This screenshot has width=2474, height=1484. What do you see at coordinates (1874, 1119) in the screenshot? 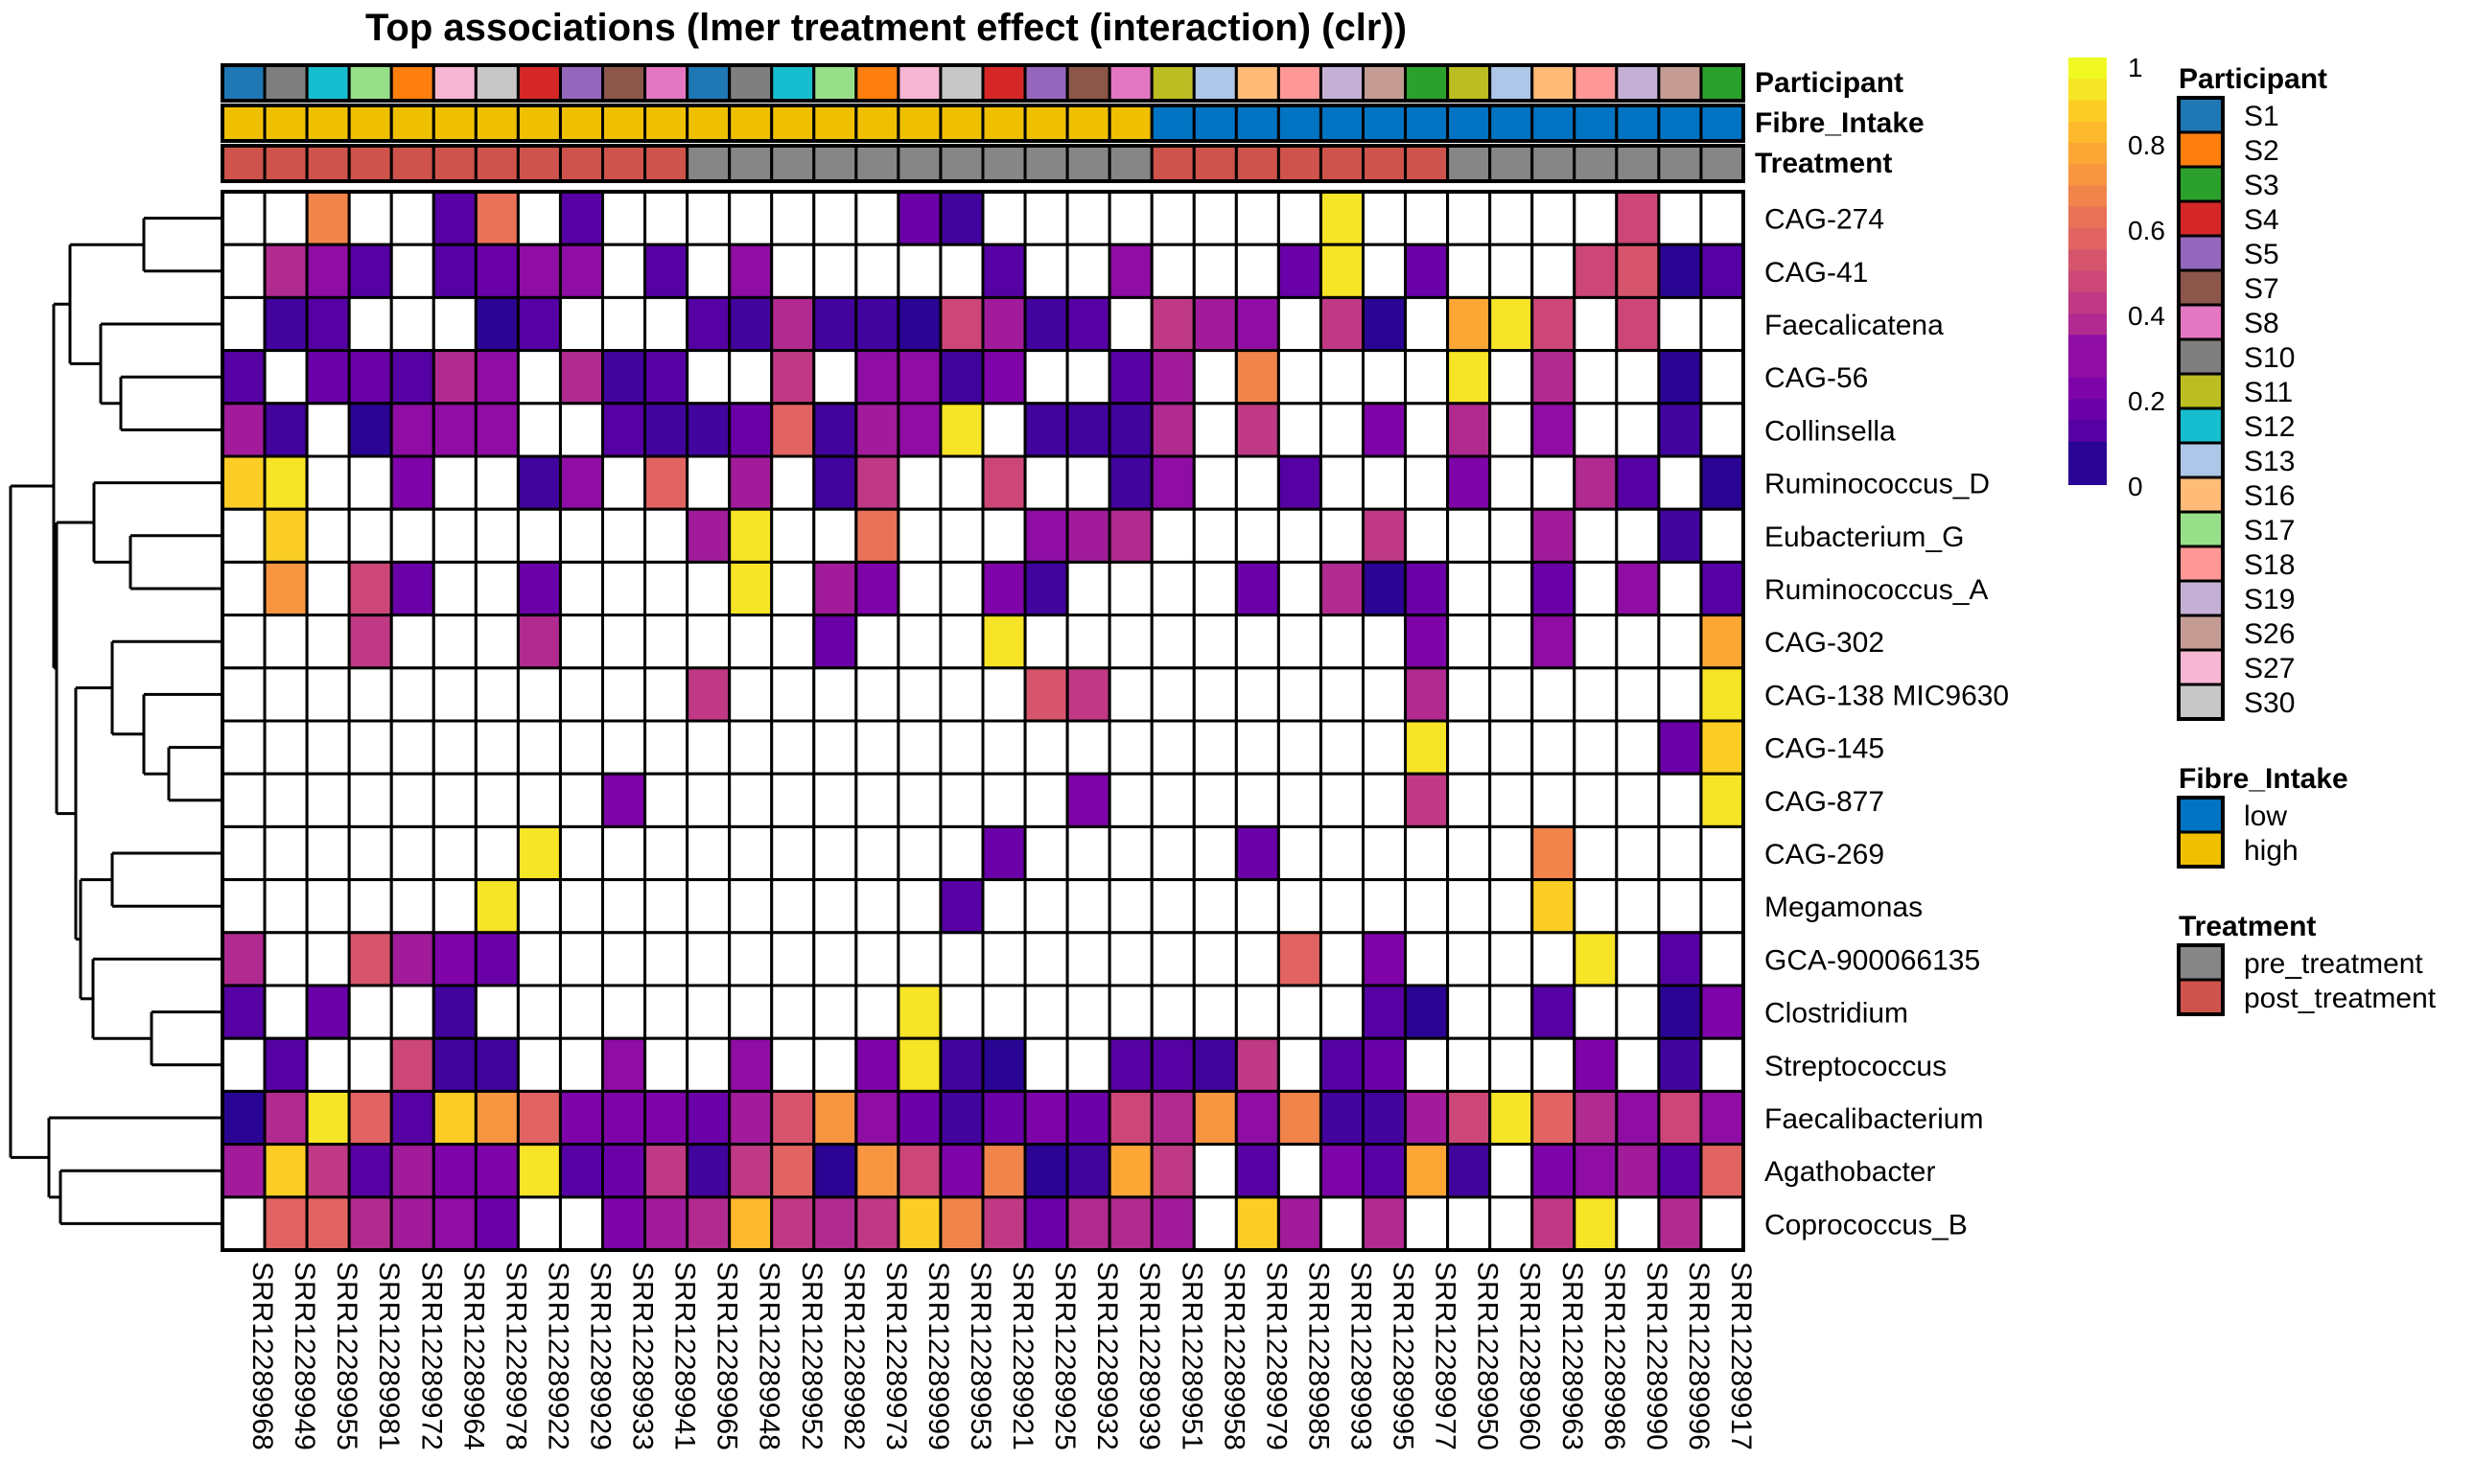
I see `row-label: Faecalibacterium` at bounding box center [1874, 1119].